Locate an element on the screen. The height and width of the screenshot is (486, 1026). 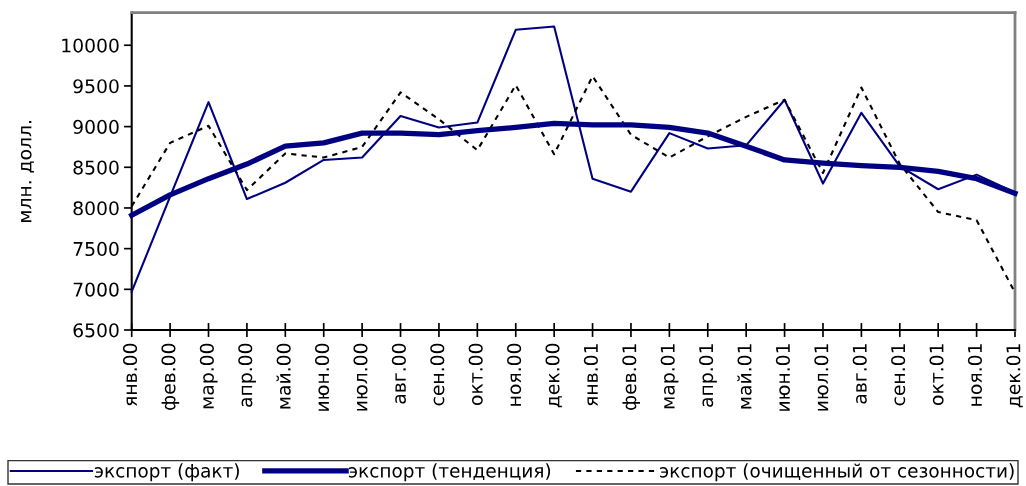
x-tick-label: мар.00 is located at coordinates (208, 376).